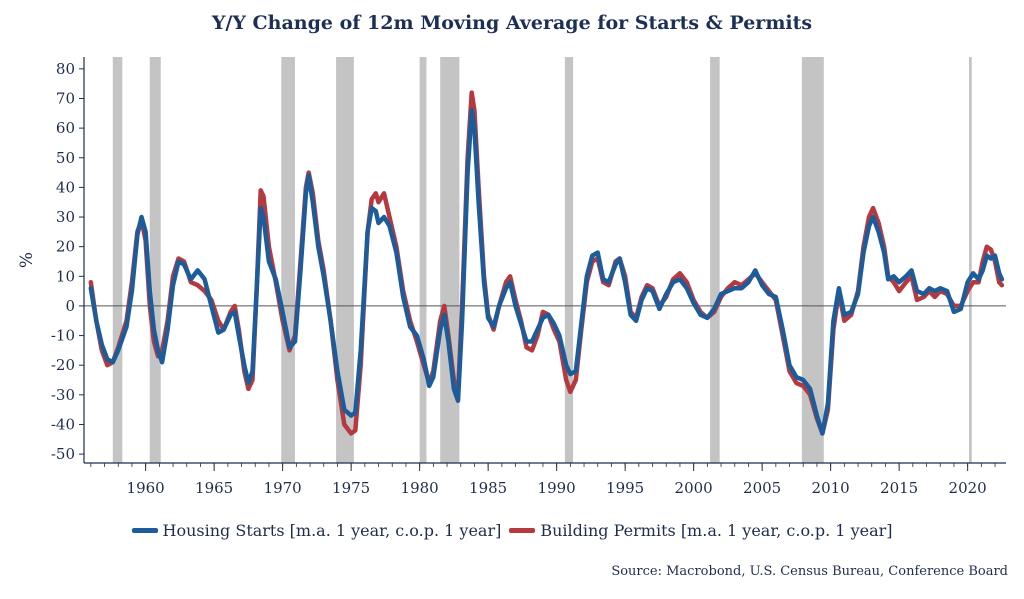 This screenshot has height=599, width=1024. What do you see at coordinates (70, 306) in the screenshot?
I see `y-tick-label: 0` at bounding box center [70, 306].